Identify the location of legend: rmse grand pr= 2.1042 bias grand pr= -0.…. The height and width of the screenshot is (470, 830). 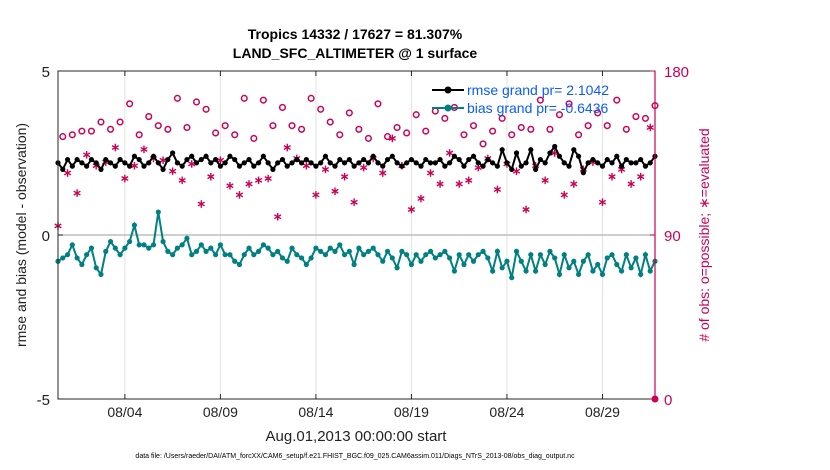
(520, 99).